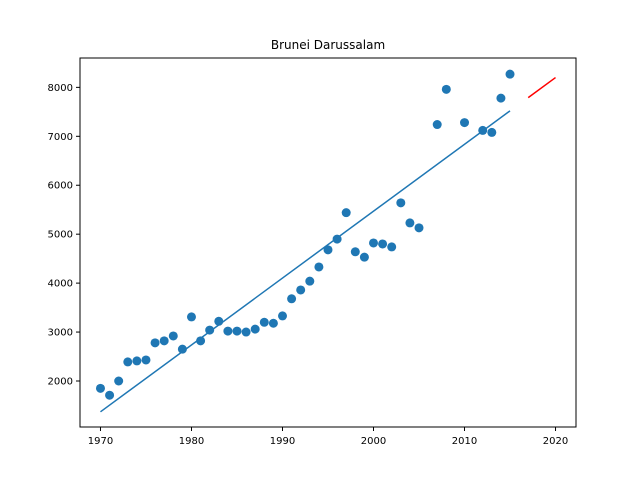  Describe the element at coordinates (328, 45) in the screenshot. I see `chart-title: Brunei Darussalam` at that location.